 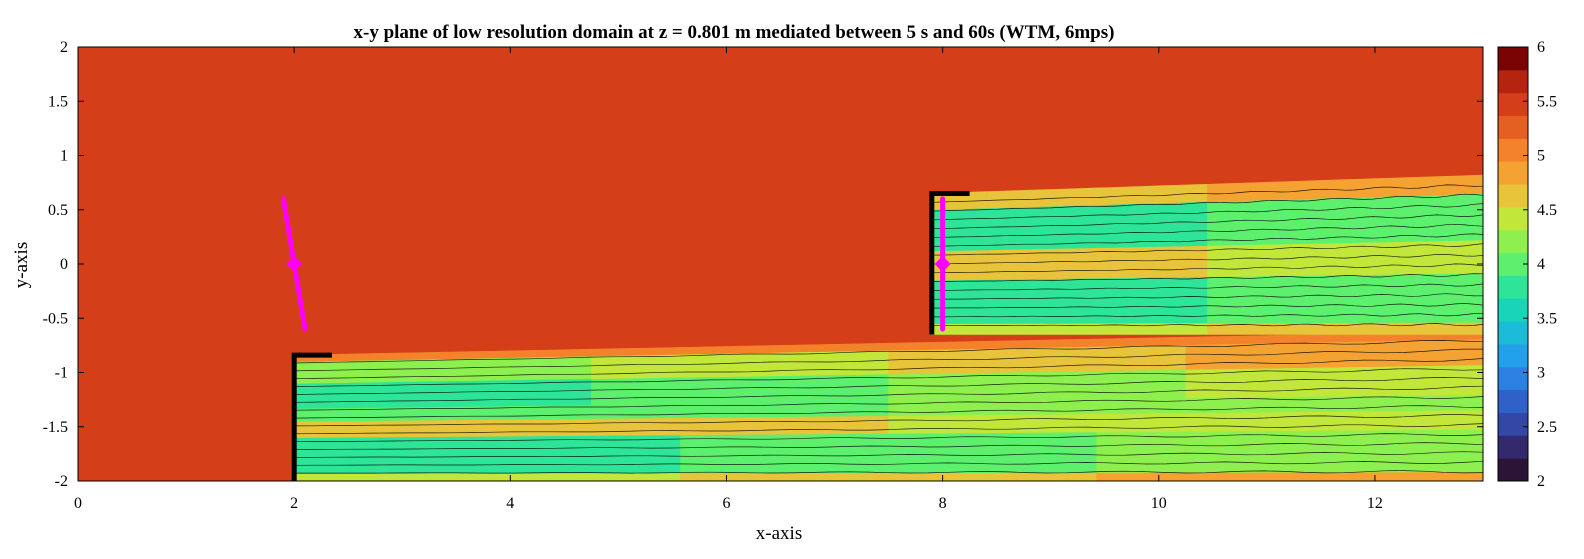 I want to click on colorbar-tick-label: 5, so click(x=1541, y=156).